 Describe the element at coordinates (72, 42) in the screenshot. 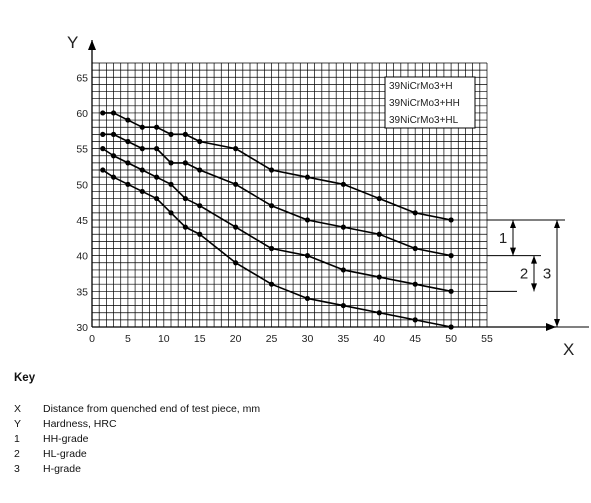

I see `y-axis-label: Y` at that location.